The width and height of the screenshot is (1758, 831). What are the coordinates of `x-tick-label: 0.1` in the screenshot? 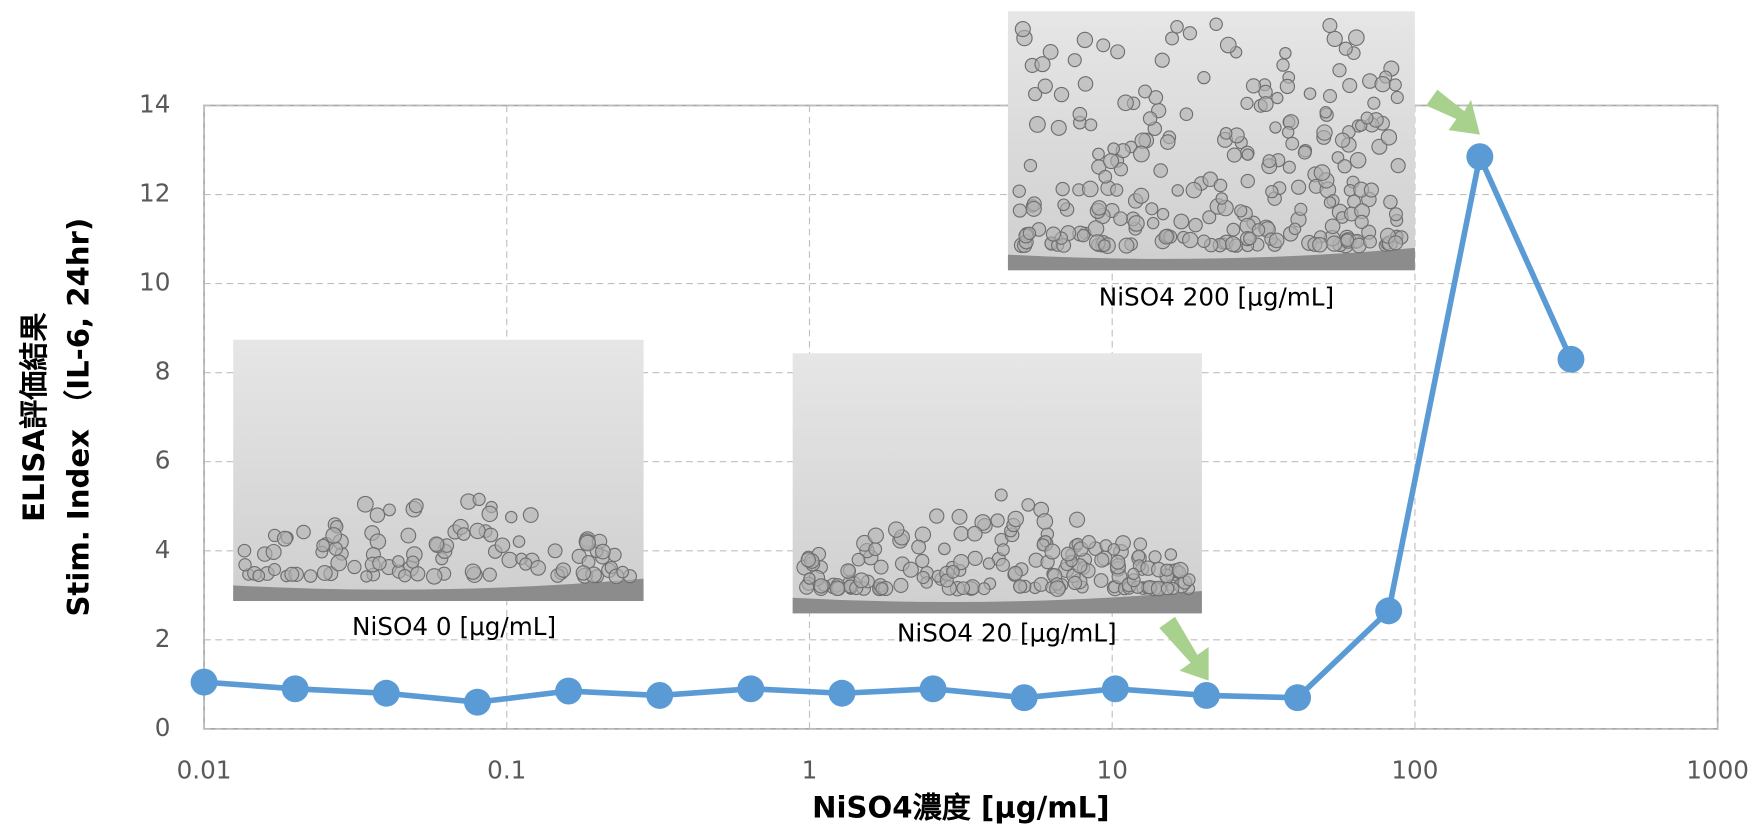 It's located at (506, 769).